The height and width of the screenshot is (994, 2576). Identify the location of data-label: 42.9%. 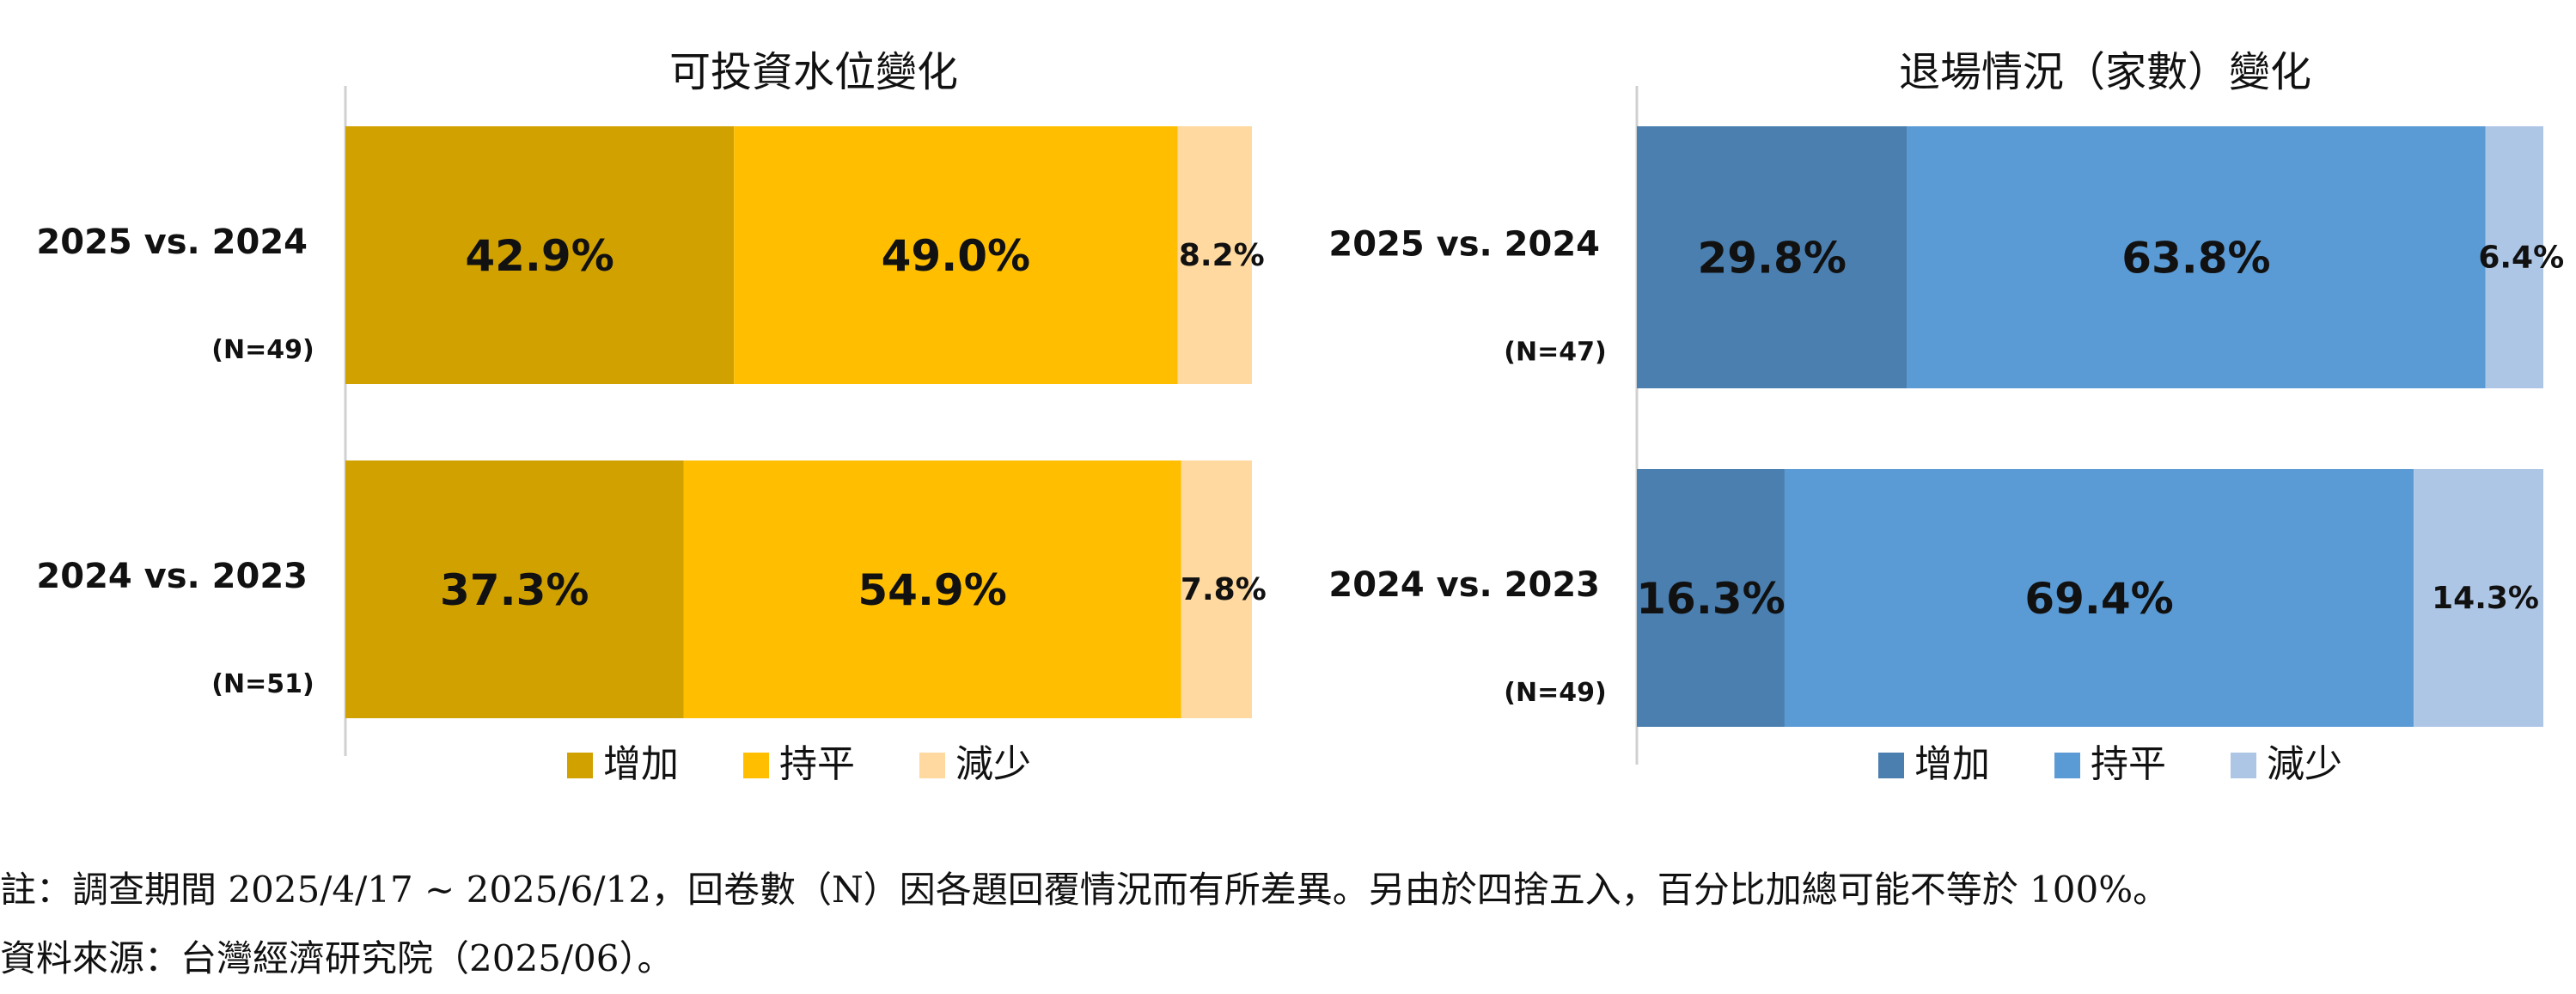
(539, 256).